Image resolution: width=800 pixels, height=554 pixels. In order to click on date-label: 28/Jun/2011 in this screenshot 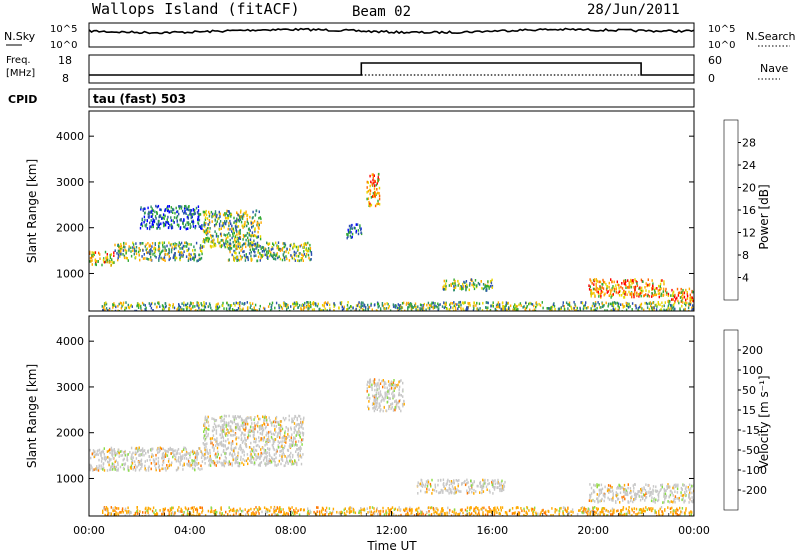, I will do `click(633, 10)`.